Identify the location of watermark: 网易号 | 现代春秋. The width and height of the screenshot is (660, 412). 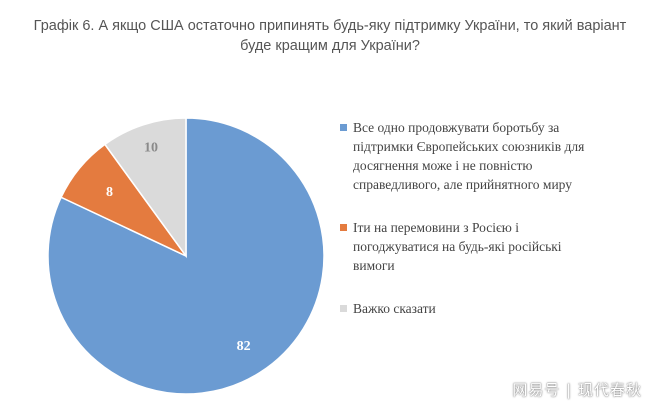
(577, 390).